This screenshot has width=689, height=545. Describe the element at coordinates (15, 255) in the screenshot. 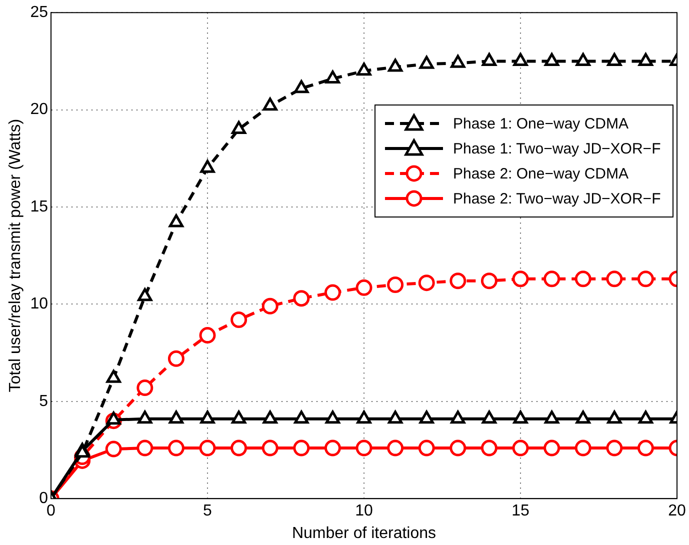

I see `y-axis-title: Total user/relay transmit power (Watts)` at that location.